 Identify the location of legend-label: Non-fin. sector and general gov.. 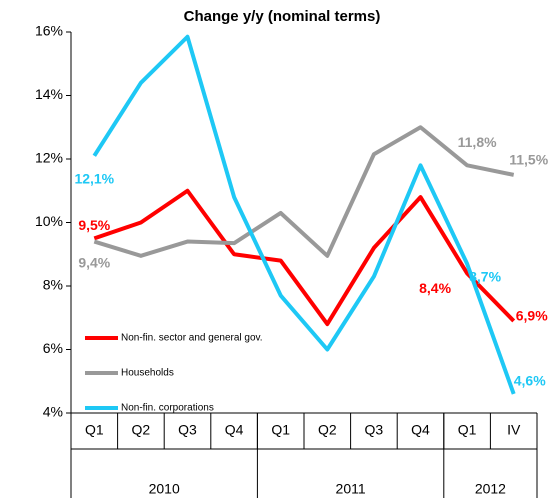
(192, 338).